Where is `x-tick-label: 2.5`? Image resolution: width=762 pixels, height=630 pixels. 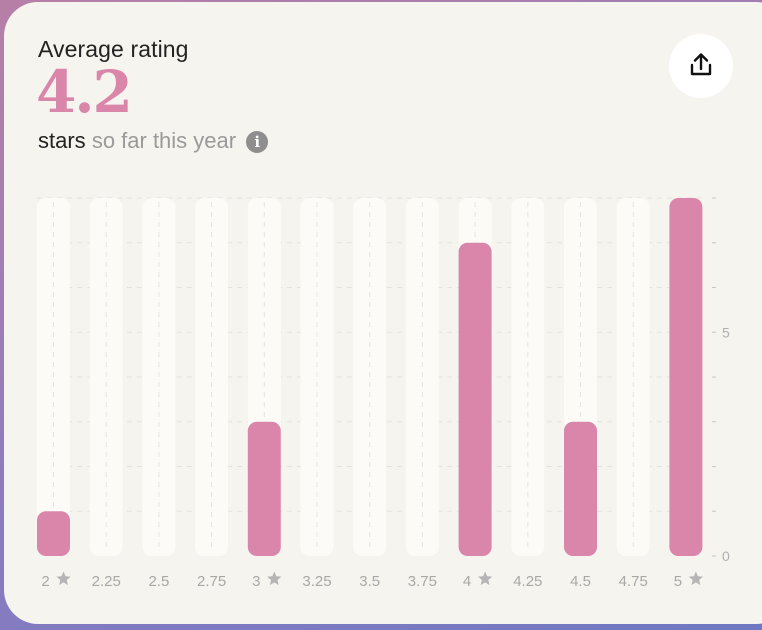
x-tick-label: 2.5 is located at coordinates (158, 581).